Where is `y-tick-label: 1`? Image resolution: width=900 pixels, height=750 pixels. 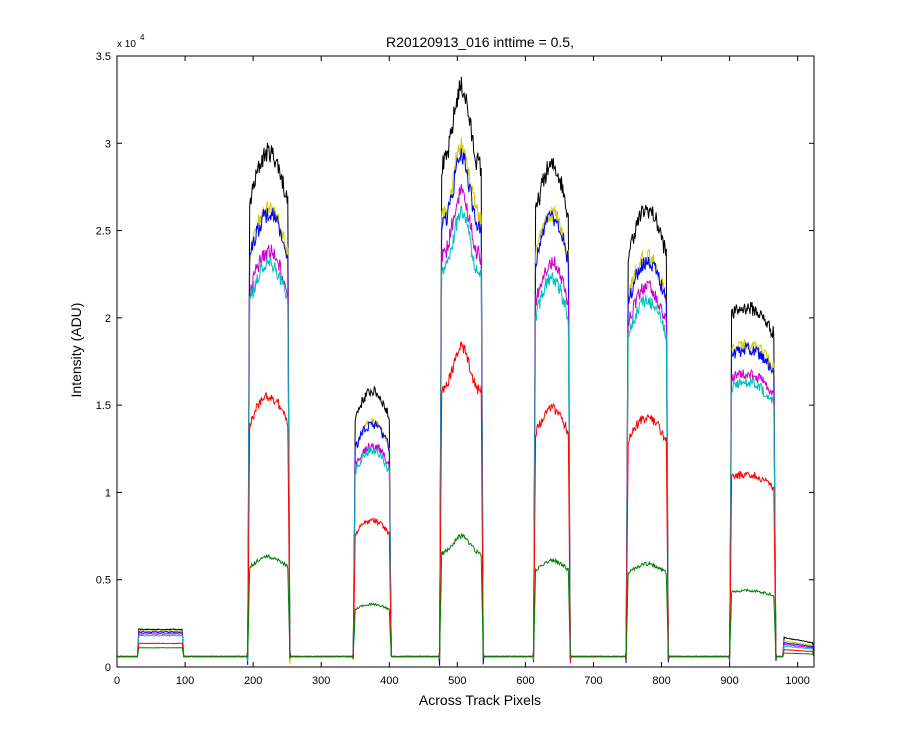
y-tick-label: 1 is located at coordinates (108, 493).